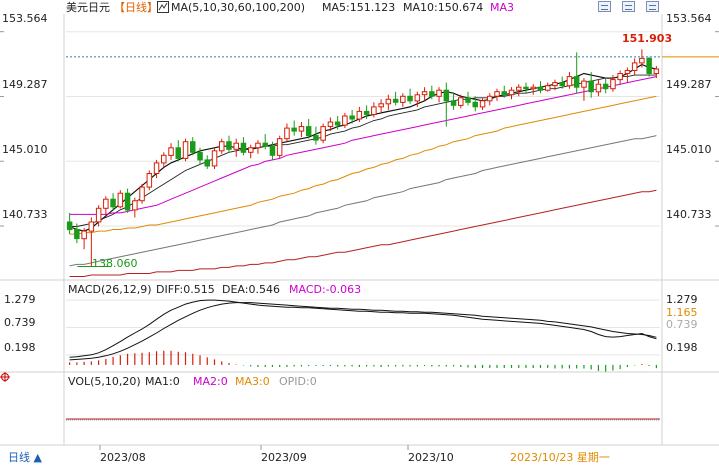 This screenshot has width=719, height=467. What do you see at coordinates (252, 381) in the screenshot?
I see `vol-ma3: MA3:0` at bounding box center [252, 381].